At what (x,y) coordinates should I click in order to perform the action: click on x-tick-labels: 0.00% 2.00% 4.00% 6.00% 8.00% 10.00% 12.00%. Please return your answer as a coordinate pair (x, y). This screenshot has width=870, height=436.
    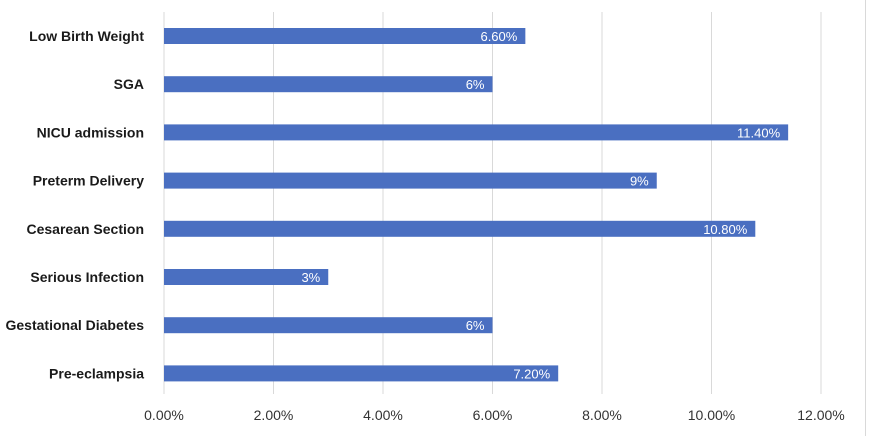
    Looking at the image, I should click on (494, 415).